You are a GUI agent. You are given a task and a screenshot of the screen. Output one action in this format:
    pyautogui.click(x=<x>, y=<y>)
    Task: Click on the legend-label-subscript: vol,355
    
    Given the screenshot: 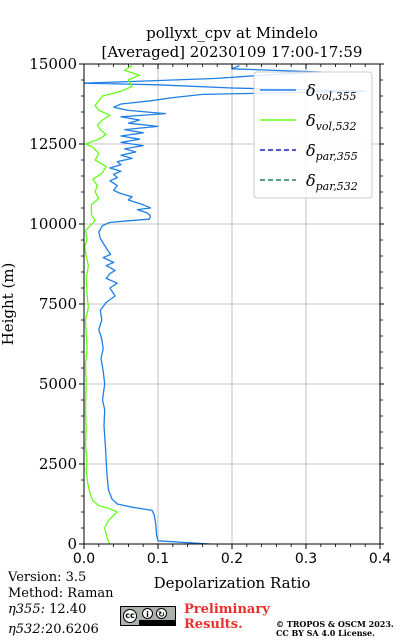 What is the action you would take?
    pyautogui.click(x=336, y=96)
    